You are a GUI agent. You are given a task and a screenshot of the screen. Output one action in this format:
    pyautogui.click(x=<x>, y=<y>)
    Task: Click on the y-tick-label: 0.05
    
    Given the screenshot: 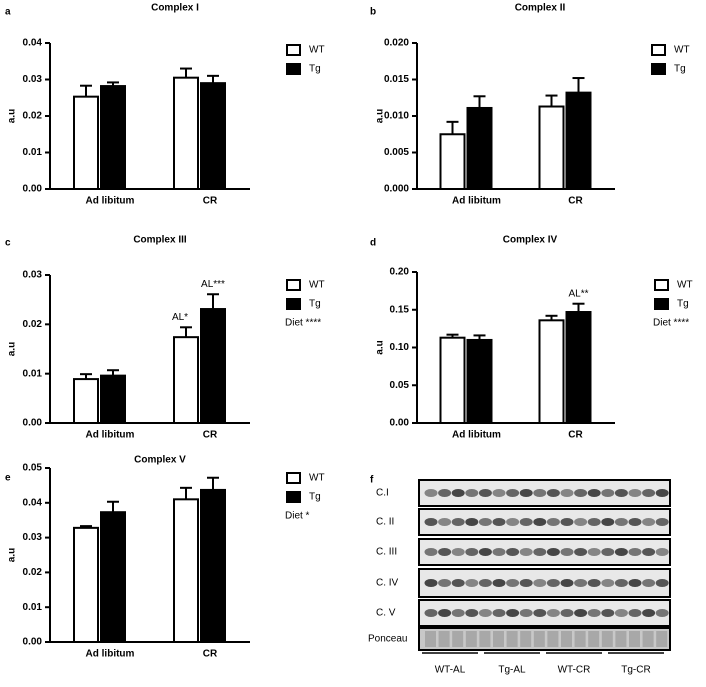 What is the action you would take?
    pyautogui.click(x=33, y=468)
    